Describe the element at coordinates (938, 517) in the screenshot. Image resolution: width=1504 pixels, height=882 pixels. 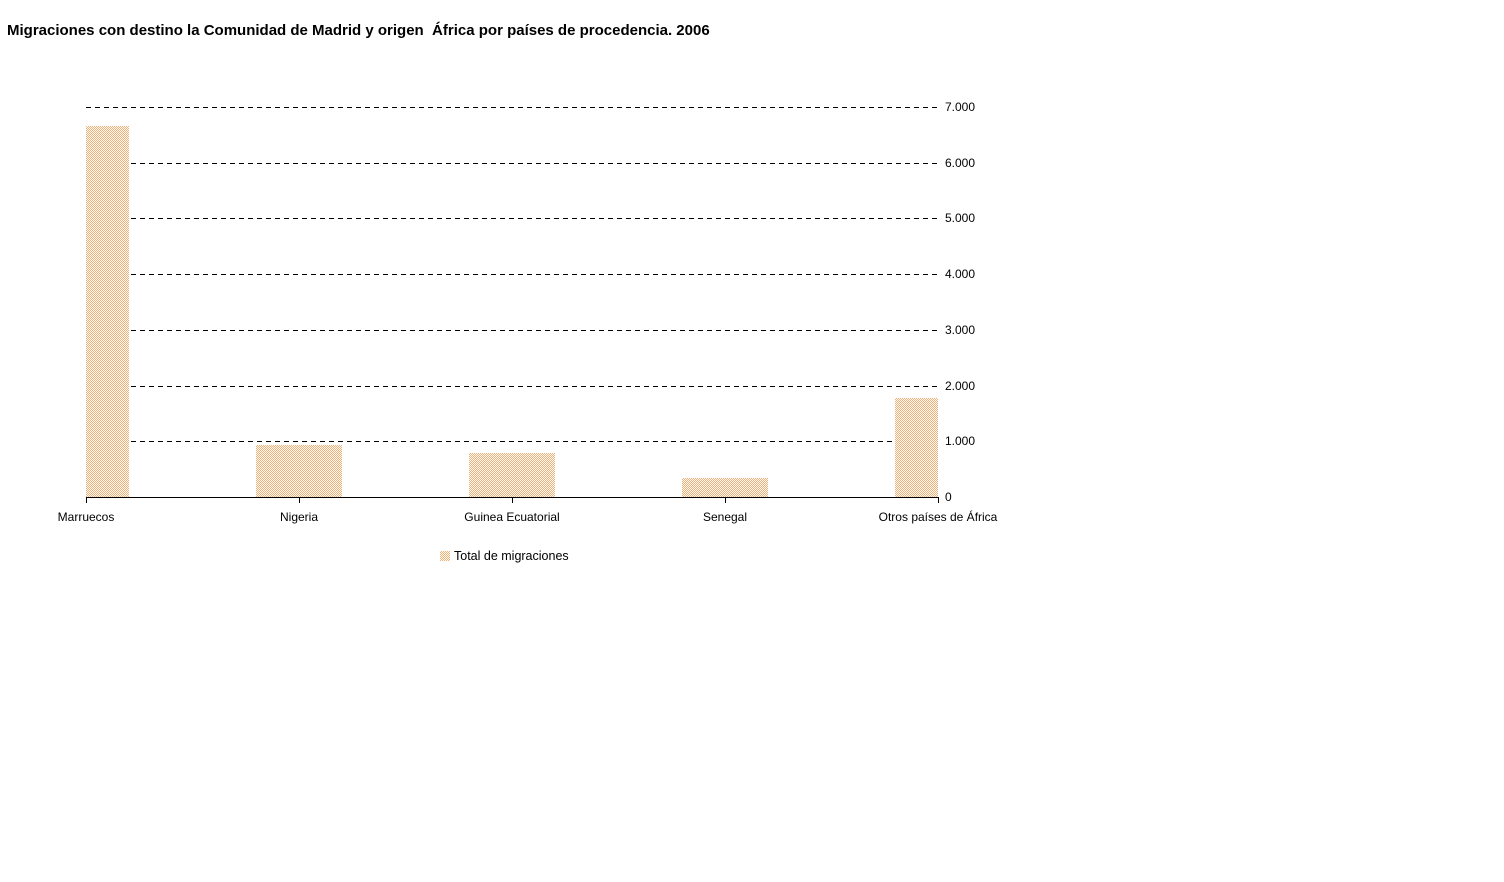
I see `x-axis-category-label: Otros países de África` at that location.